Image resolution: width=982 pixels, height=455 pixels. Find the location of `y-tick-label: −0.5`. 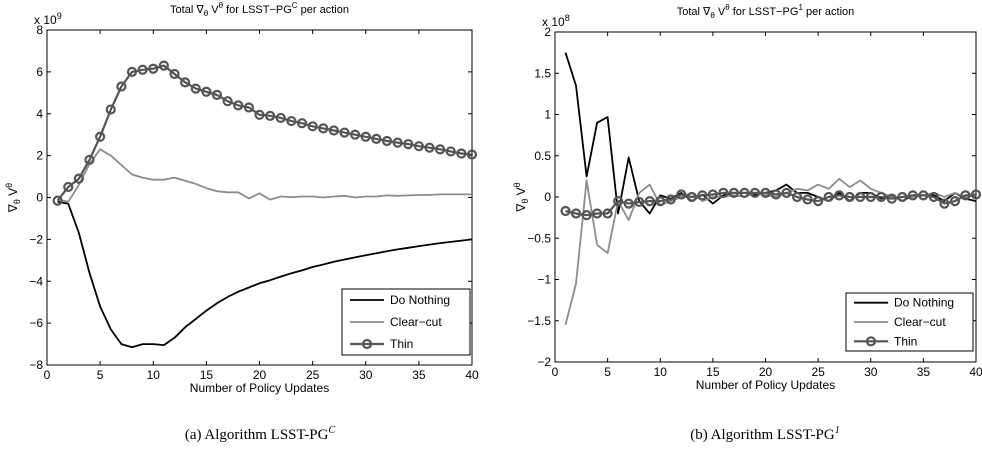

y-tick-label: −0.5 is located at coordinates (539, 238).